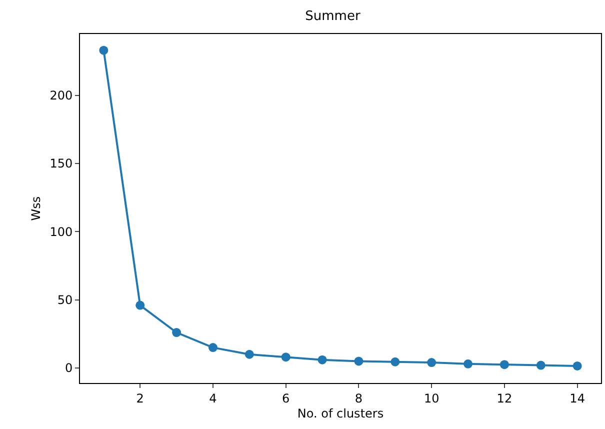  I want to click on x-tick-label: 6, so click(286, 398).